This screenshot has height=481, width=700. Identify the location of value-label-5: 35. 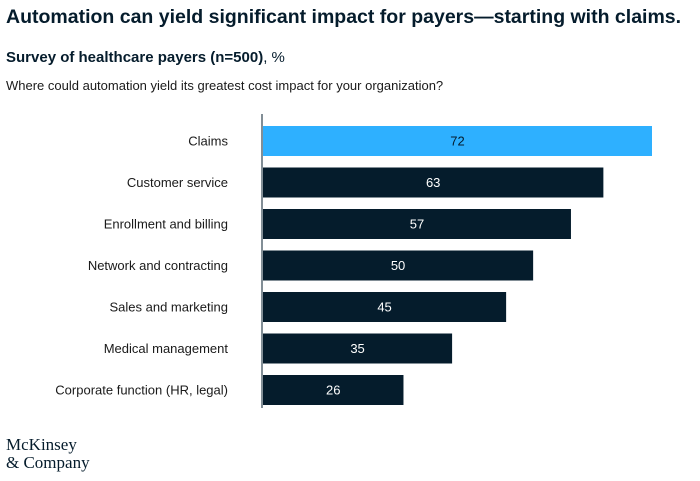
(357, 348).